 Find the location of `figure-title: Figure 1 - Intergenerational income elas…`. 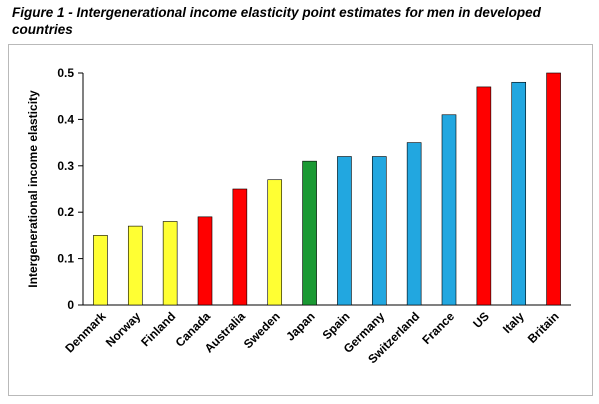

figure-title: Figure 1 - Intergenerational income elas… is located at coordinates (276, 21).